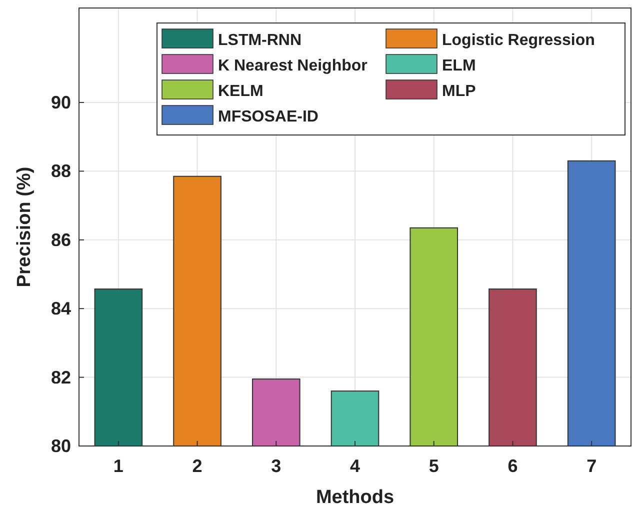  I want to click on x-tick-label: 4, so click(355, 466).